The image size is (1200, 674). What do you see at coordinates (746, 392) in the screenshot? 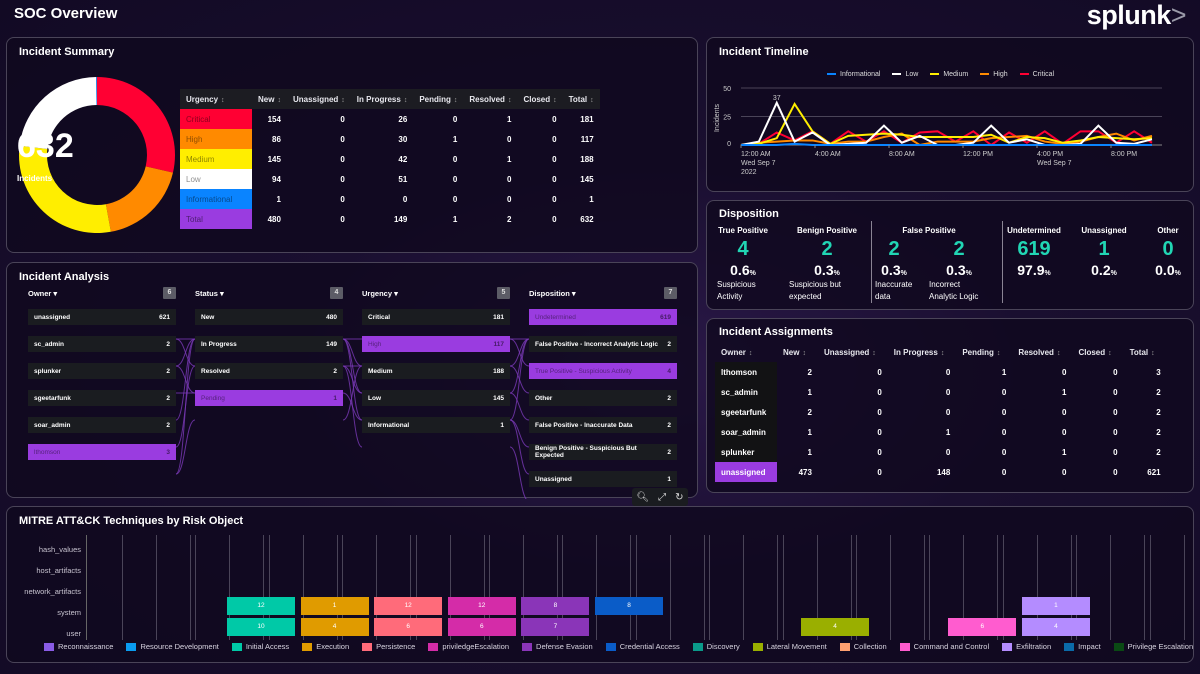
I see `owner-cell: sc_admin` at bounding box center [746, 392].